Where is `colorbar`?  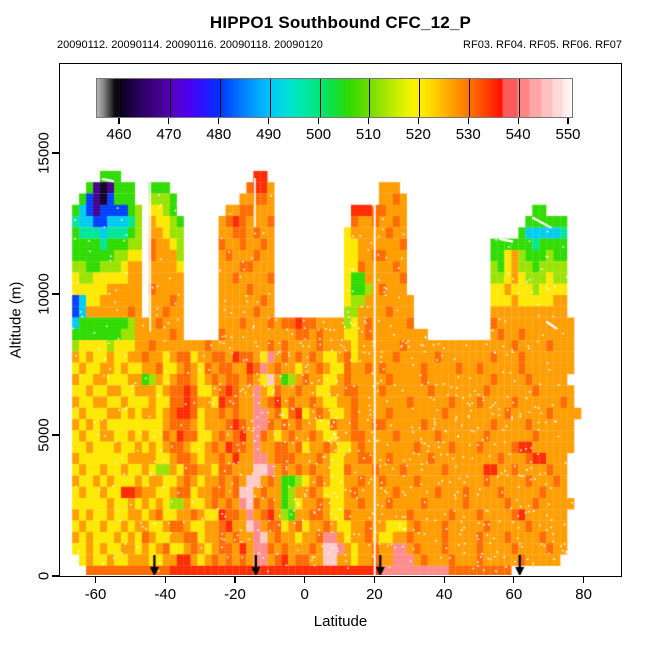 colorbar is located at coordinates (334, 98).